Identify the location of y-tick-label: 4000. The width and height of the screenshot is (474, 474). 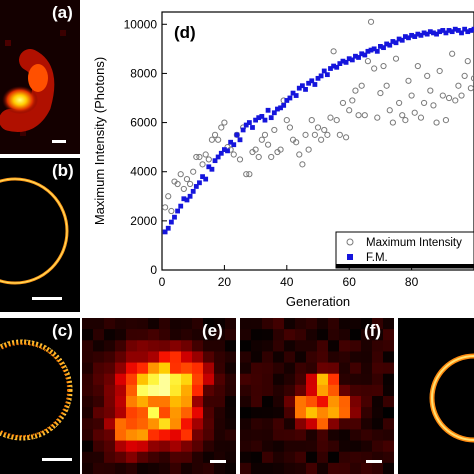
(143, 172).